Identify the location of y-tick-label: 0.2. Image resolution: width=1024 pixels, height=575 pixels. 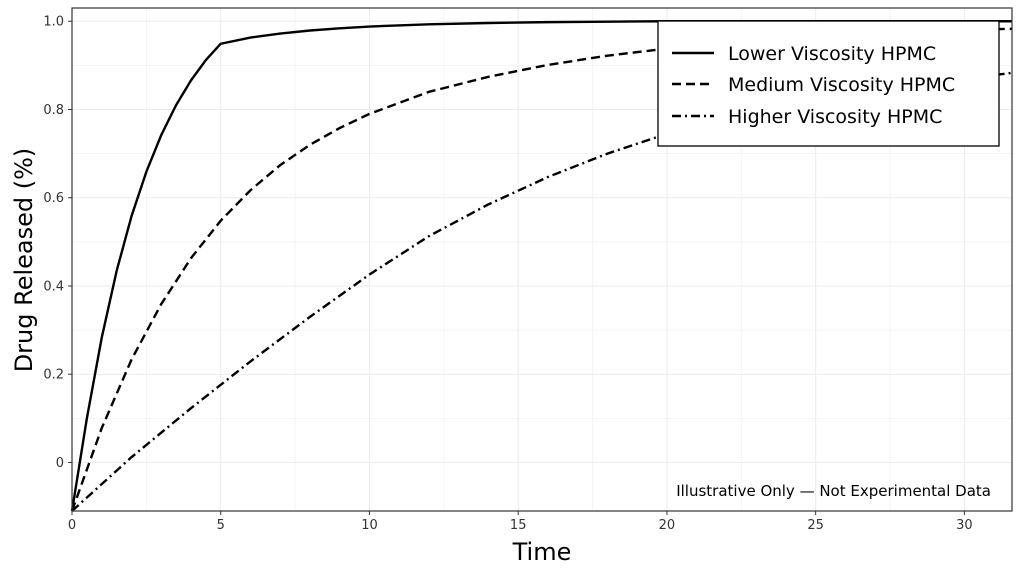
(53, 375).